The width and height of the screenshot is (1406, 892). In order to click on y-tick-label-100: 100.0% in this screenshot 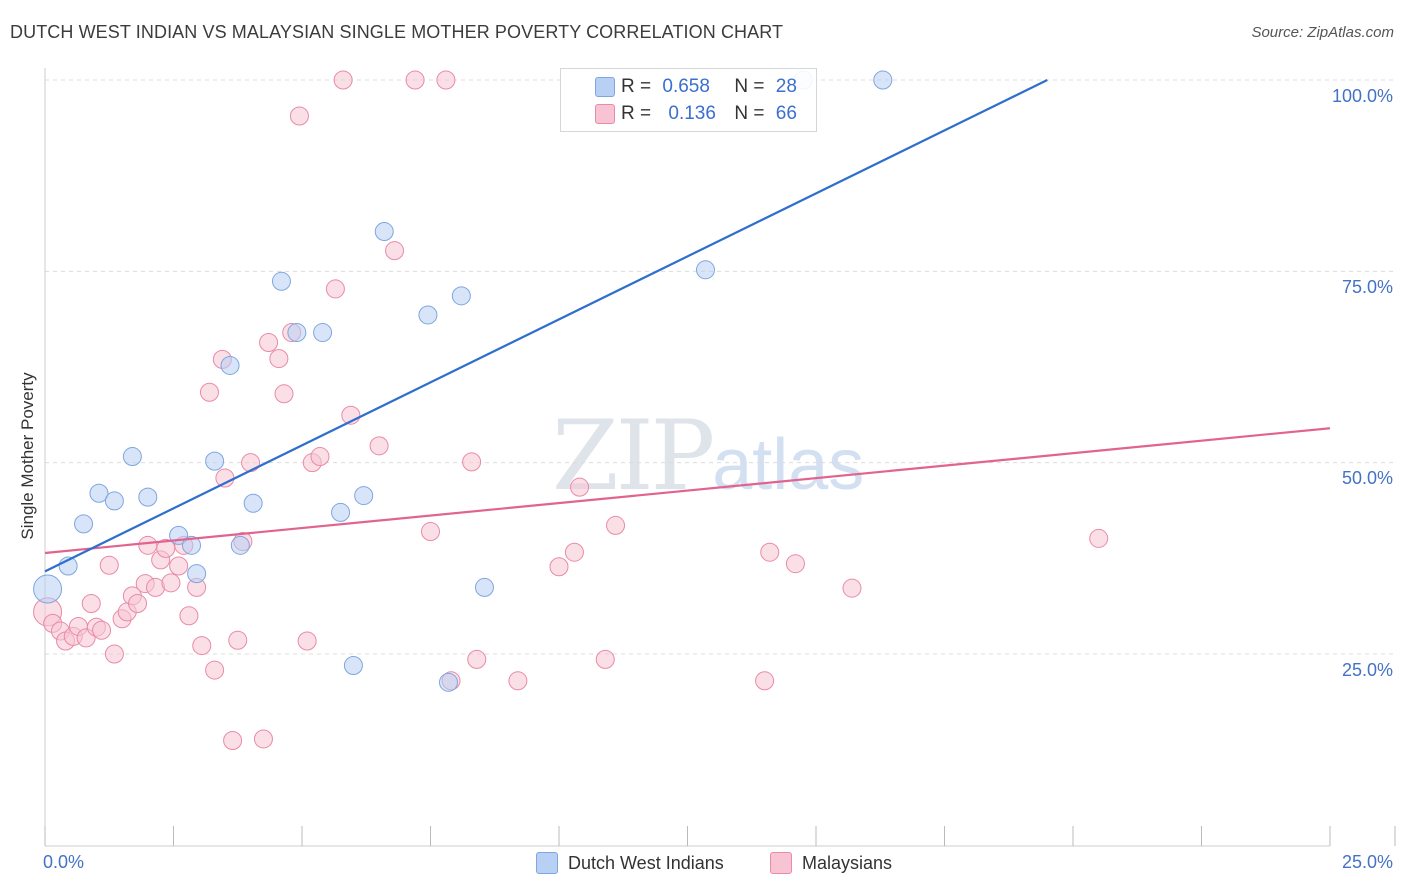, I will do `click(1362, 96)`.